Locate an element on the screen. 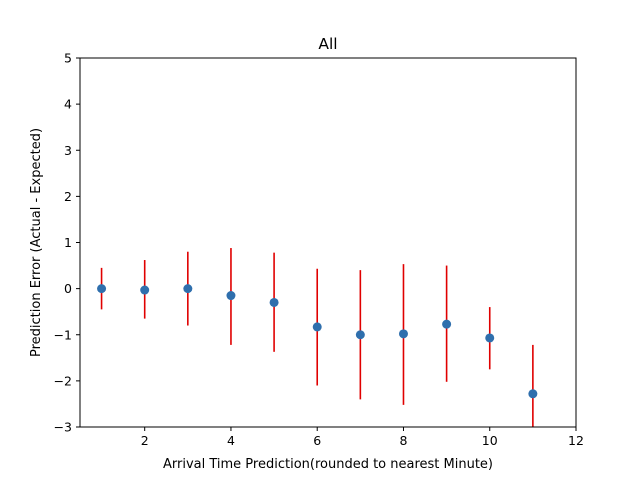 Image resolution: width=640 pixels, height=480 pixels. x-tick-label: 2 is located at coordinates (145, 440).